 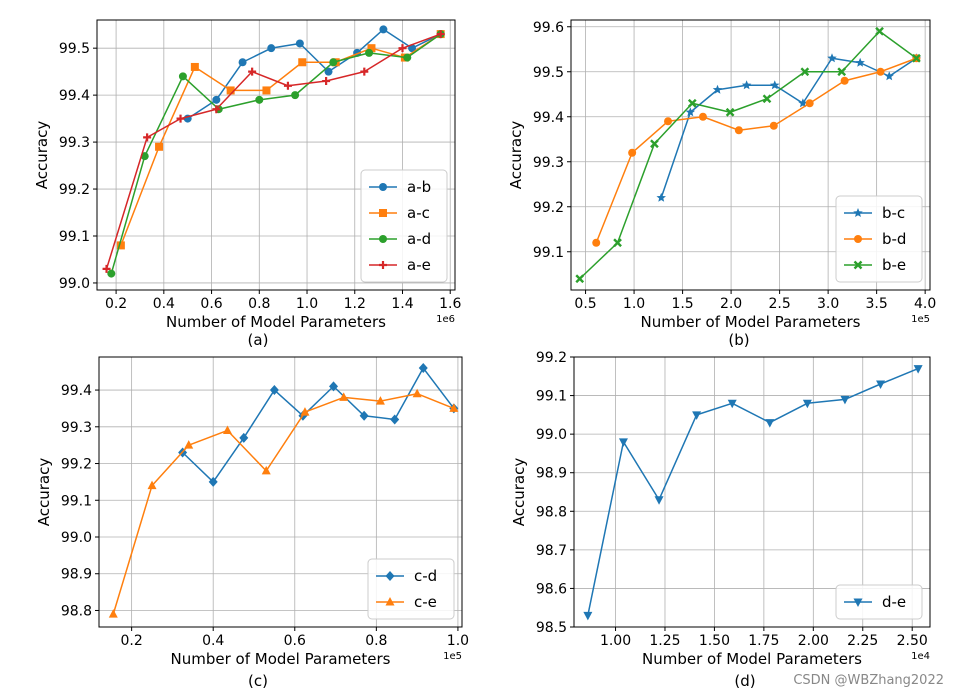 I want to click on x-tick-label: 3.5, so click(x=877, y=304).